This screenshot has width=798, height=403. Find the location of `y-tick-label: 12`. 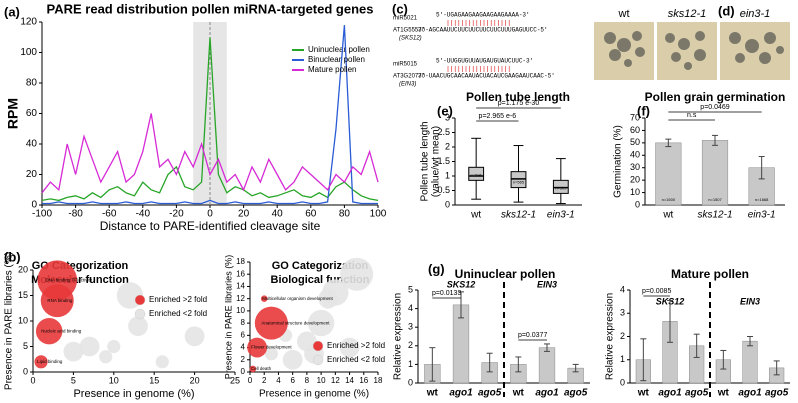

y-tick-label: 12 is located at coordinates (240, 298).